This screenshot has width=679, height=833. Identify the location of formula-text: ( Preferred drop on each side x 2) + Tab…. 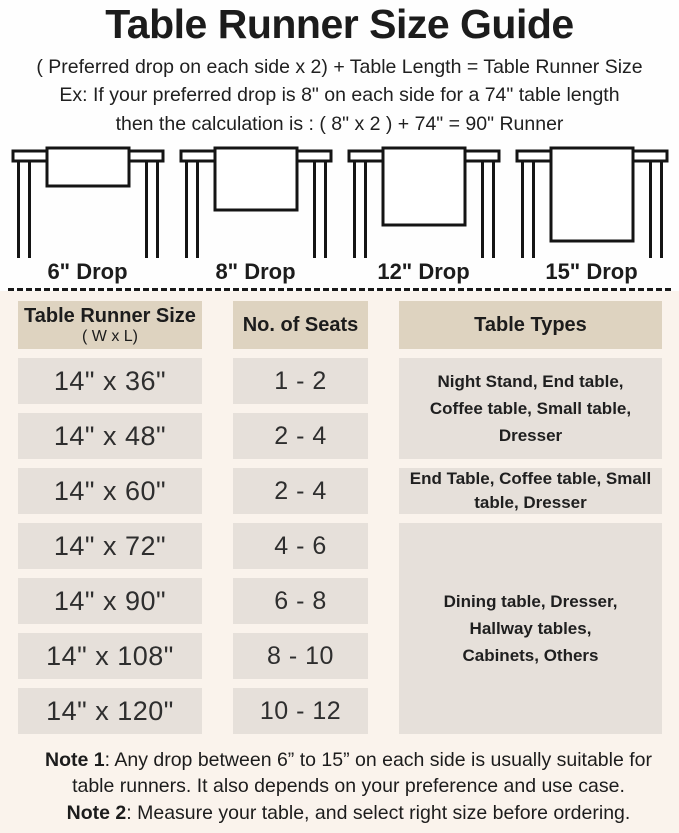
(339, 66).